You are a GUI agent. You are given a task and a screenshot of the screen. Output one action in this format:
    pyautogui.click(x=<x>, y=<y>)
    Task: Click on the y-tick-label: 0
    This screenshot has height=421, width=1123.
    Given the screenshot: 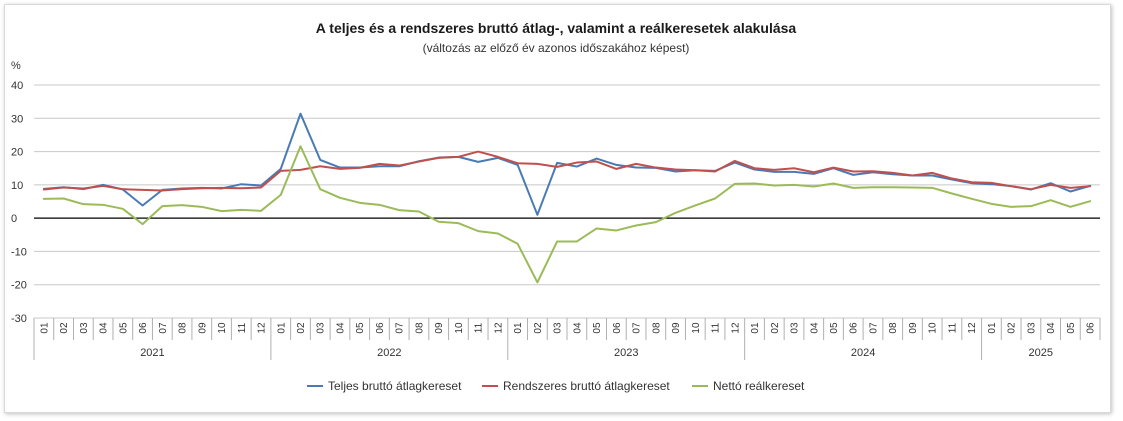 What is the action you would take?
    pyautogui.click(x=14, y=219)
    